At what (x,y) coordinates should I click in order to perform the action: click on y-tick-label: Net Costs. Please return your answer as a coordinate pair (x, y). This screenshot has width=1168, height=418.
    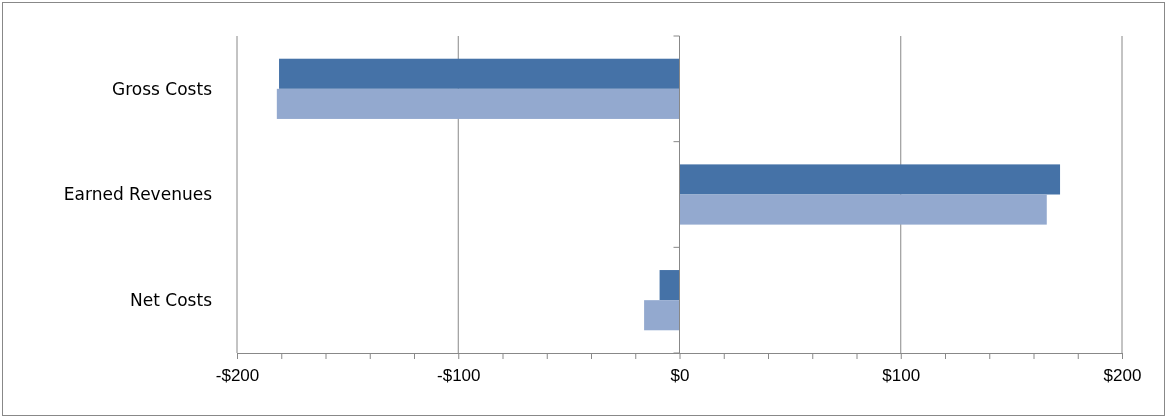
    Looking at the image, I should click on (171, 300).